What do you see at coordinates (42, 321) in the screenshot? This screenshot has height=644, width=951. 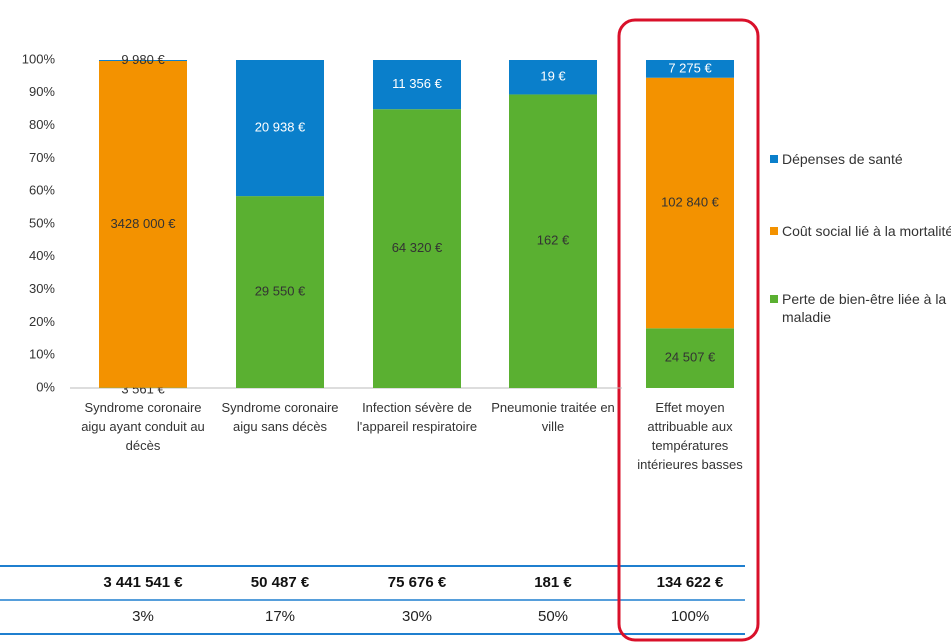 I see `y-tick-label: 20%` at bounding box center [42, 321].